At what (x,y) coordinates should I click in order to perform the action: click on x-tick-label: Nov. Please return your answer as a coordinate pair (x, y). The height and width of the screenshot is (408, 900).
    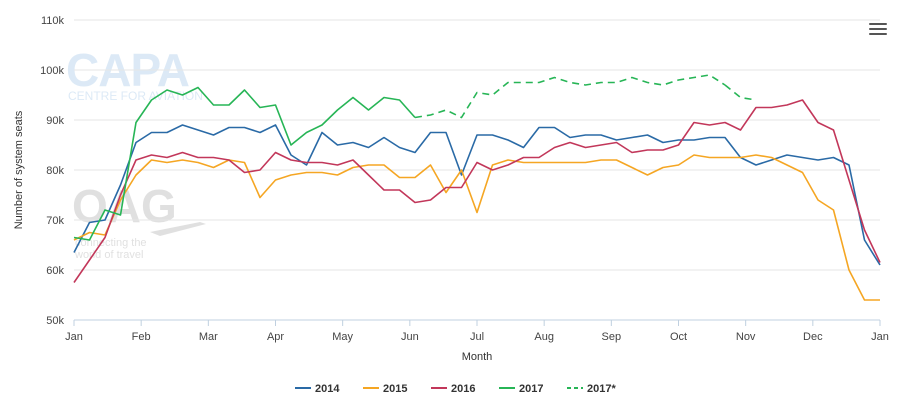
    Looking at the image, I should click on (746, 337).